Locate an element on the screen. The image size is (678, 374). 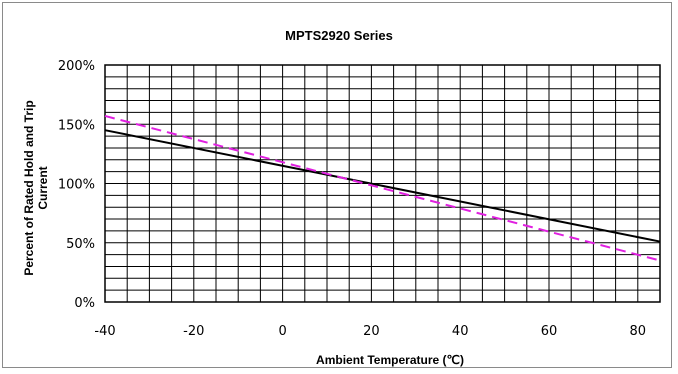
x-tick-label: -40 is located at coordinates (104, 331).